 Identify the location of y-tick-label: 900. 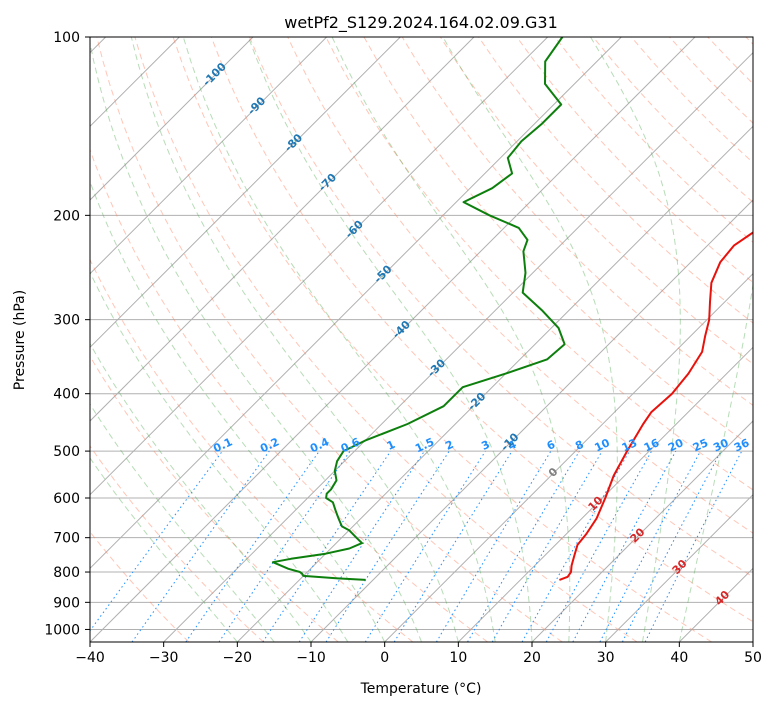
(66, 603).